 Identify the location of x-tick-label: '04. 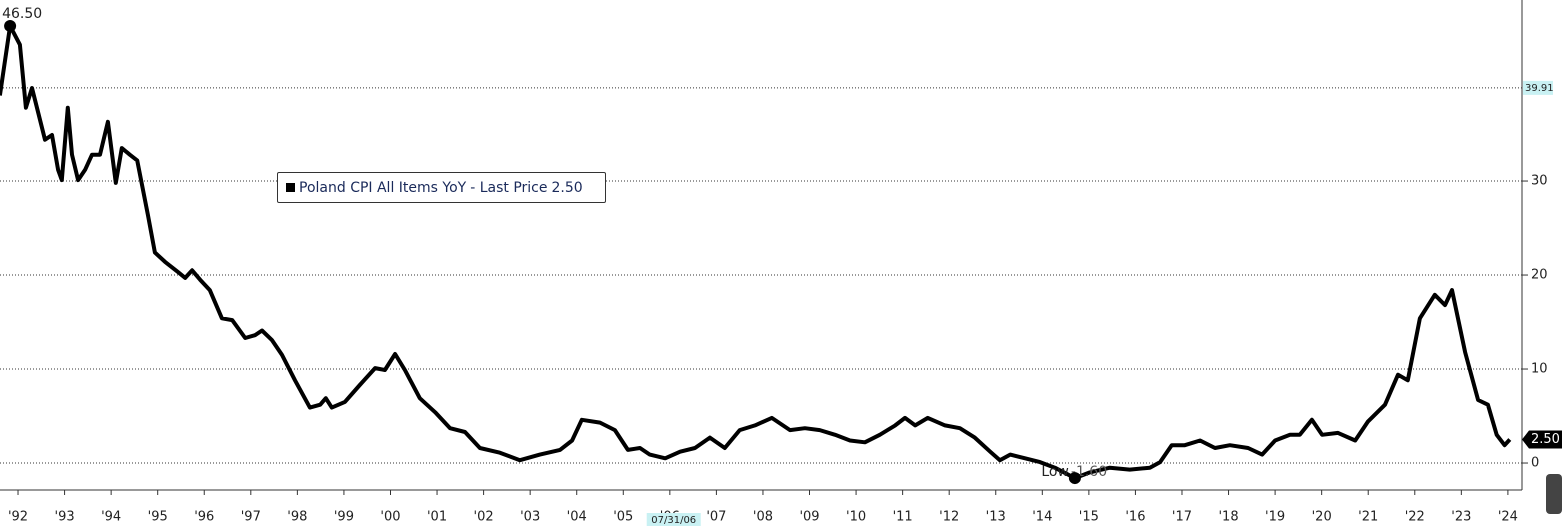
(577, 517).